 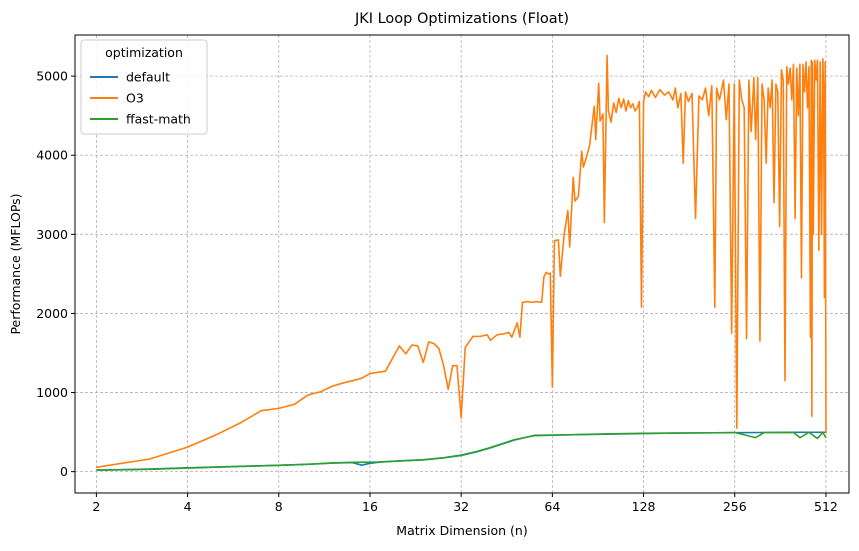 What do you see at coordinates (15, 263) in the screenshot?
I see `y-axis-label: Performance (MFLOPs)` at bounding box center [15, 263].